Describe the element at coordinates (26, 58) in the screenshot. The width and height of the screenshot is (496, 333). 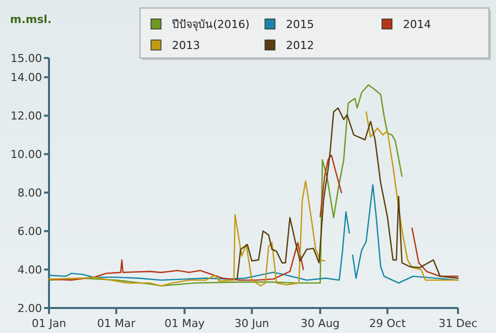
I see `y-tick-label: 15.00` at that location.